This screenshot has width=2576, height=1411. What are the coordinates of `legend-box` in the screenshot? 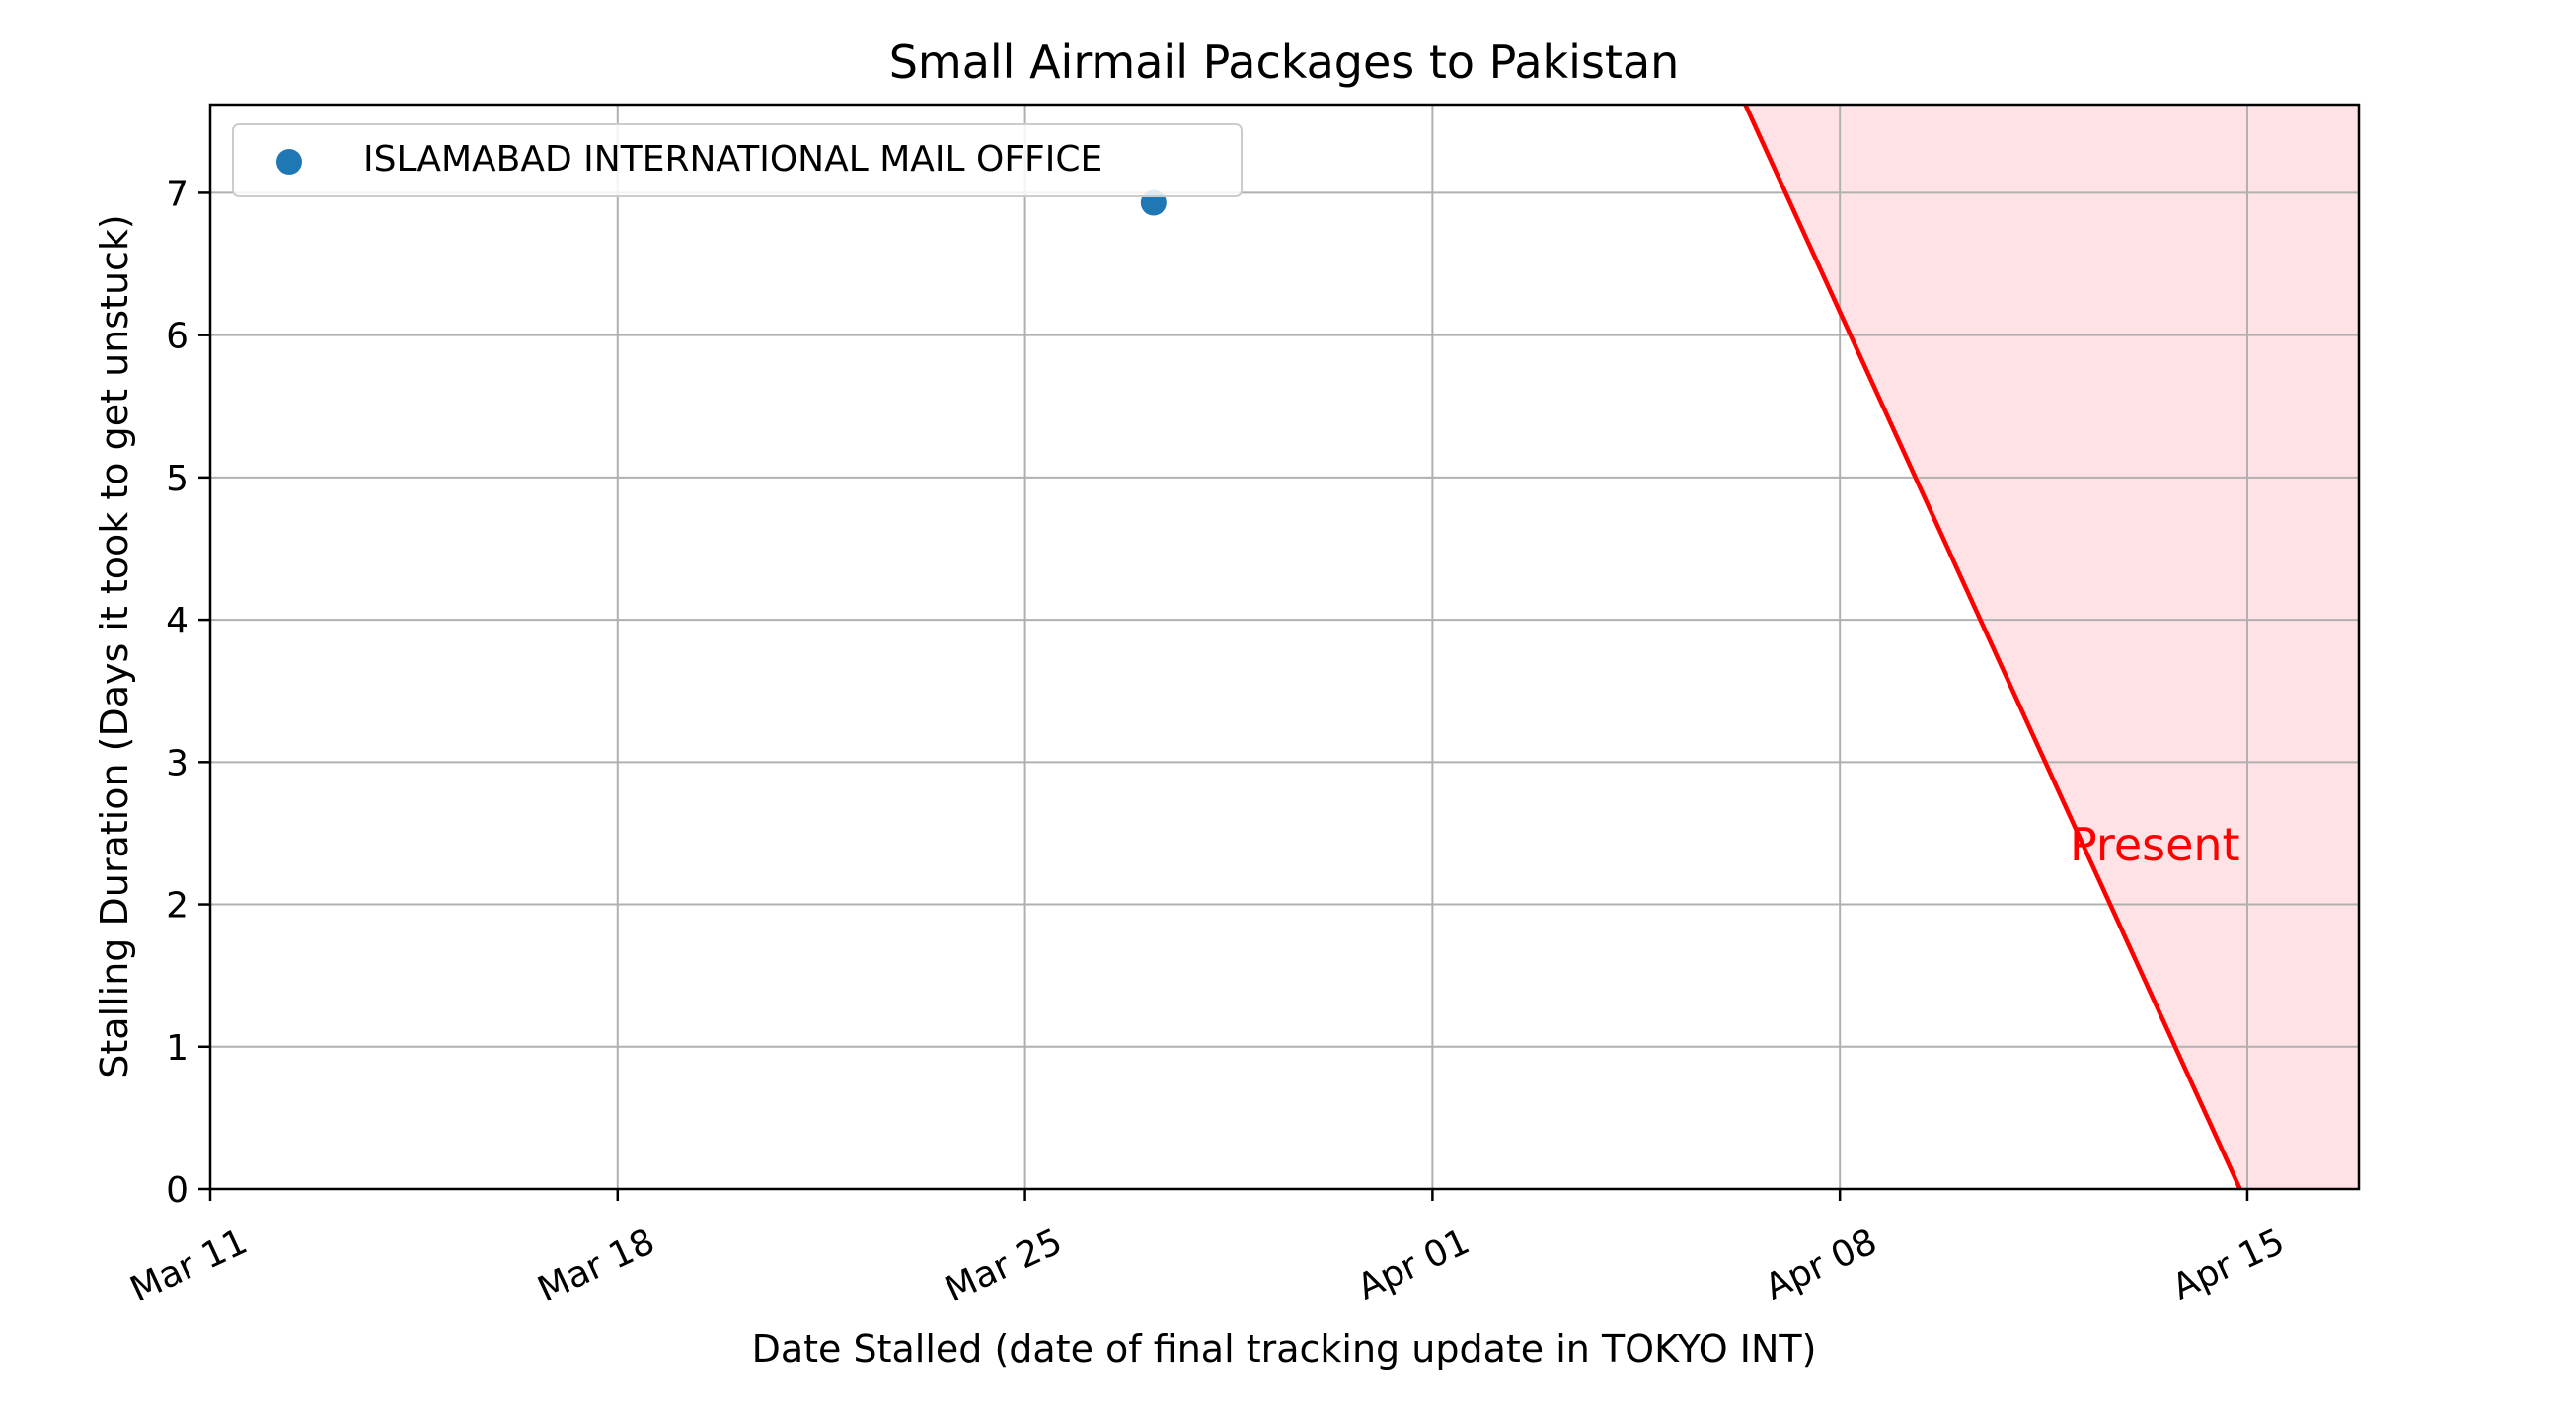 It's located at (737, 160).